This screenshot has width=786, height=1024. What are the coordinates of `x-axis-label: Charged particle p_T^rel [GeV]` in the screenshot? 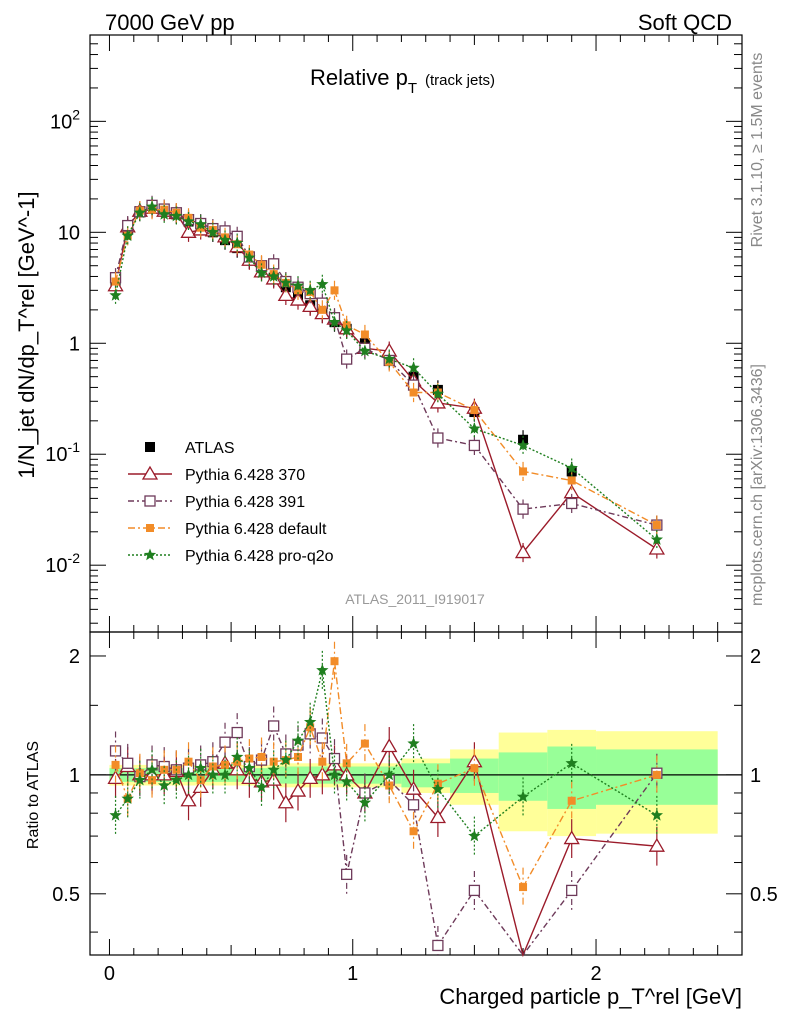 It's located at (590, 996).